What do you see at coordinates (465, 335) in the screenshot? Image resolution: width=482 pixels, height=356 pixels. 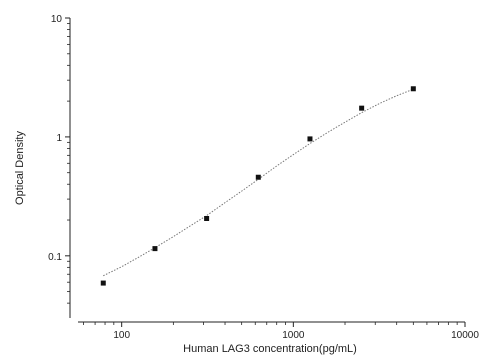 I see `x-tick-label: 10000` at bounding box center [465, 335].